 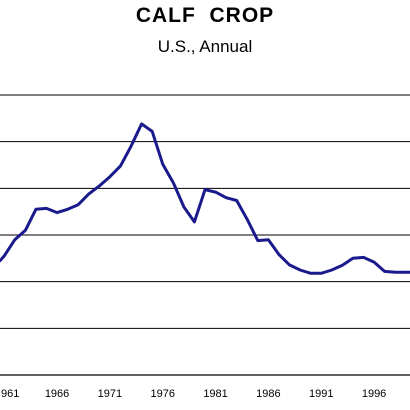 What do you see at coordinates (10, 394) in the screenshot?
I see `x-tick-label: 961` at bounding box center [10, 394].